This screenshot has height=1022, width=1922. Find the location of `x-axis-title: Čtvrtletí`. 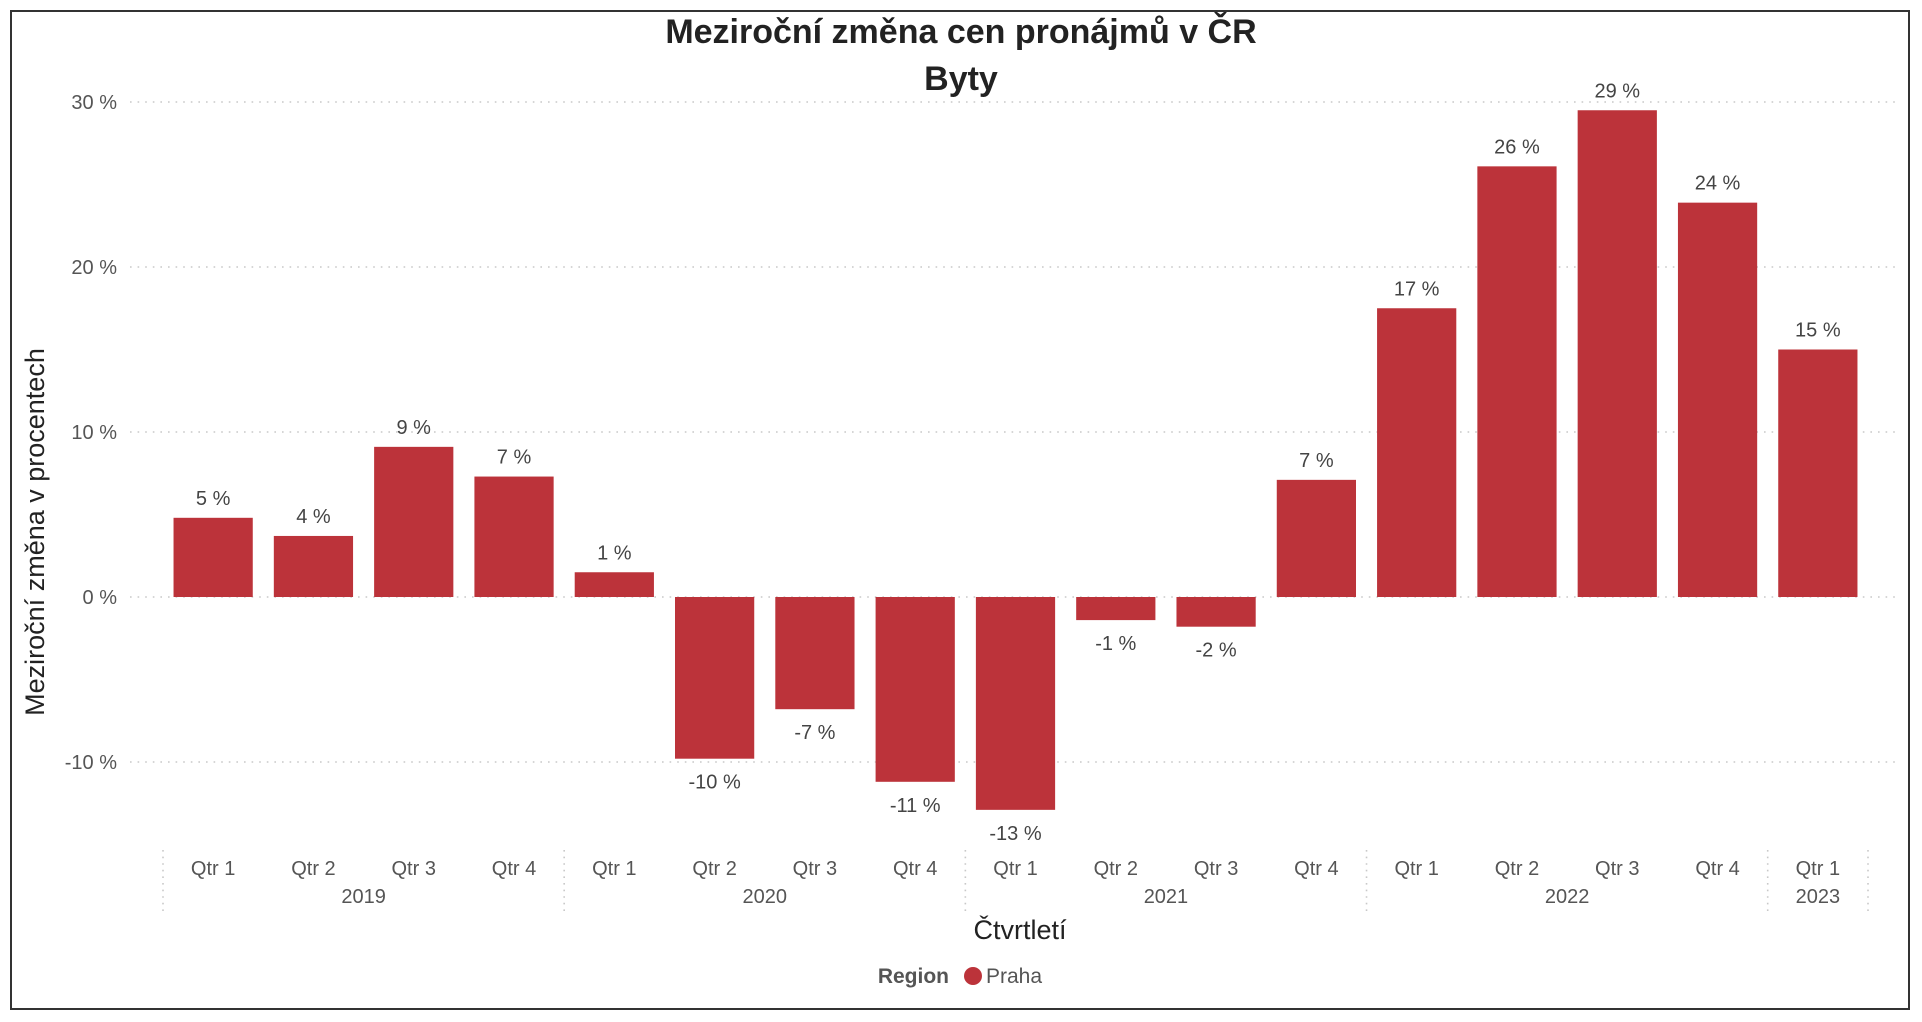

x-axis-title: Čtvrtletí is located at coordinates (1020, 929).